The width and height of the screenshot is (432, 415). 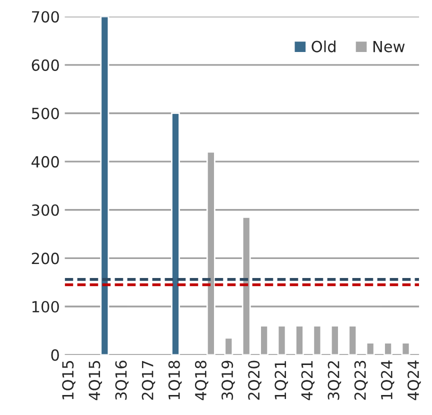 What do you see at coordinates (255, 380) in the screenshot?
I see `x-tick-label: 2Q20` at bounding box center [255, 380].